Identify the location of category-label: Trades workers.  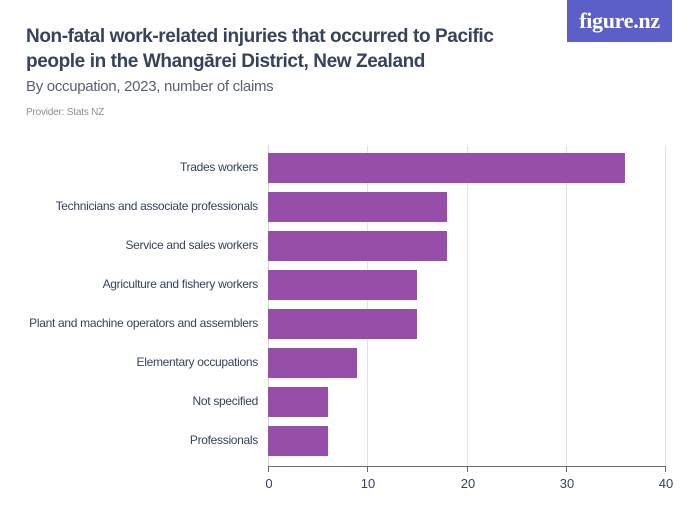
(218, 167).